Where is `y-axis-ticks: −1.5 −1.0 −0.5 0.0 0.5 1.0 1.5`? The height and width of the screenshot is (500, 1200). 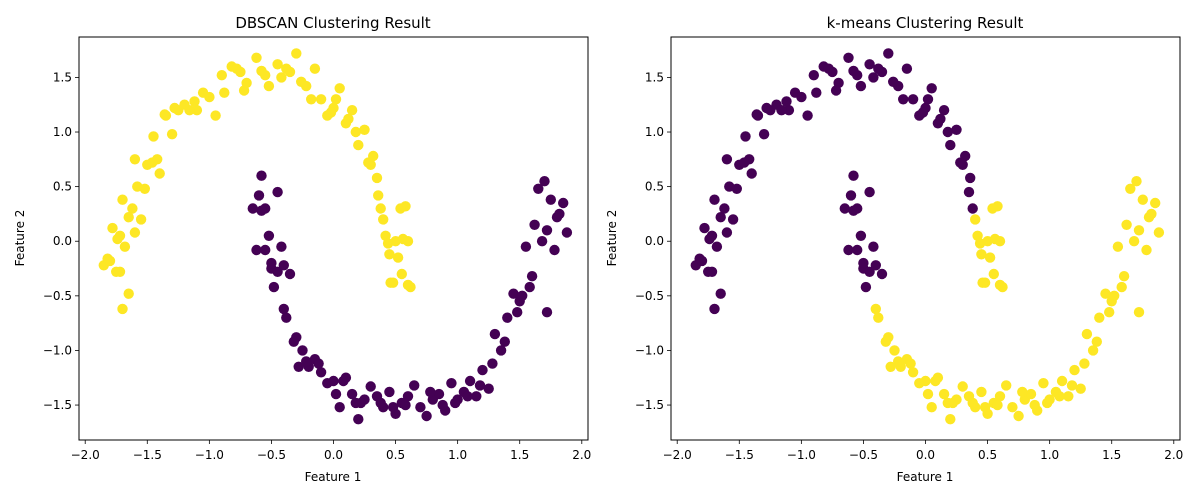 y-axis-ticks: −1.5 −1.0 −0.5 0.0 0.5 1.0 1.5 is located at coordinates (653, 241).